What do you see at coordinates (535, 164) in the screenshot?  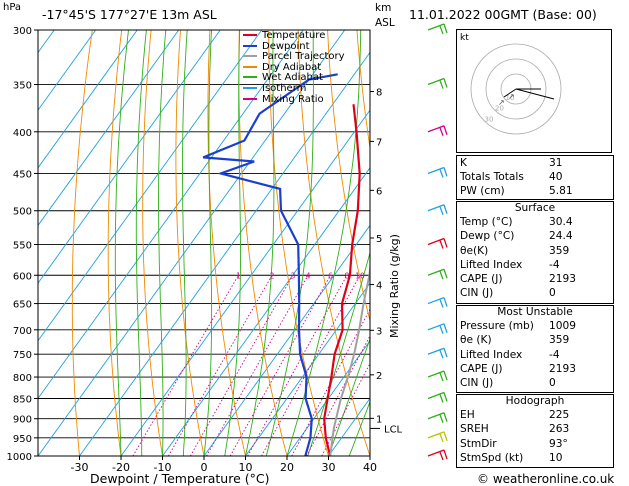 I see `index-row-k: K 31` at bounding box center [535, 164].